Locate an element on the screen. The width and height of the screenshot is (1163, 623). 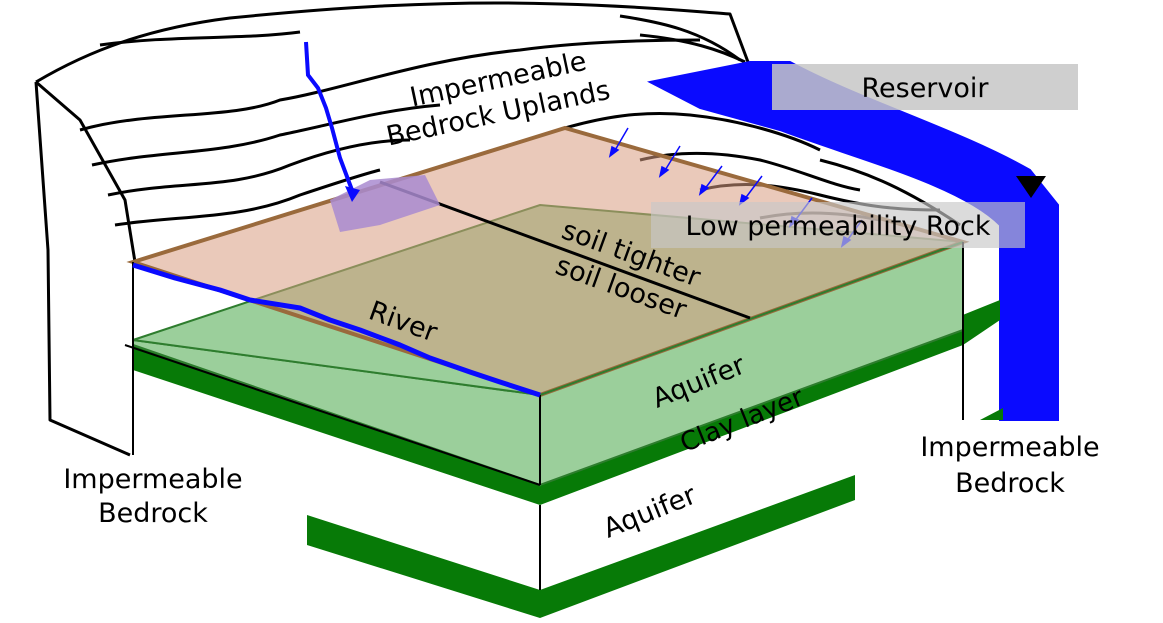
low-perm-rock-label-box: Low permeability Rock is located at coordinates (838, 225).